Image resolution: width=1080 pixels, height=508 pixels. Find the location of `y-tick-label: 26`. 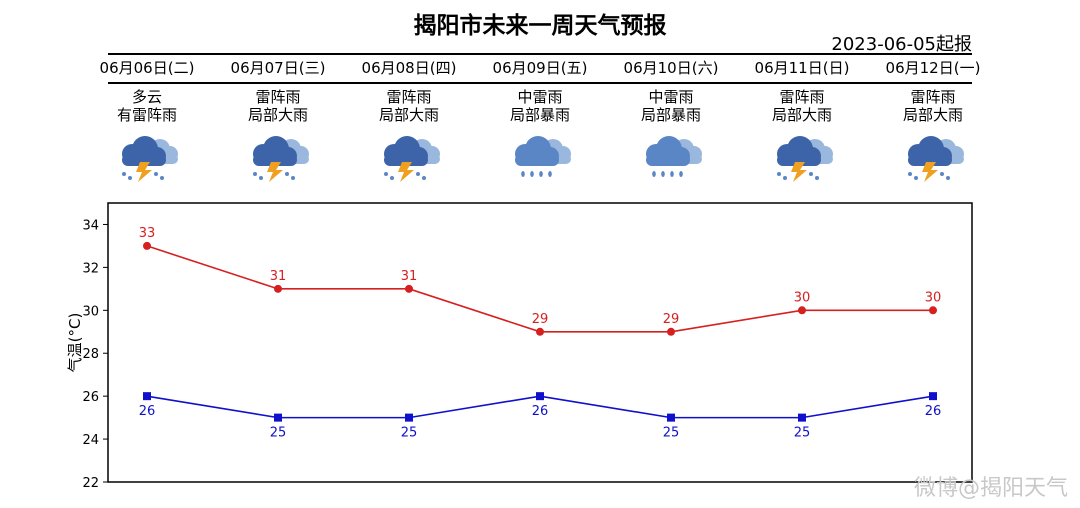

y-tick-label: 26 is located at coordinates (90, 397).